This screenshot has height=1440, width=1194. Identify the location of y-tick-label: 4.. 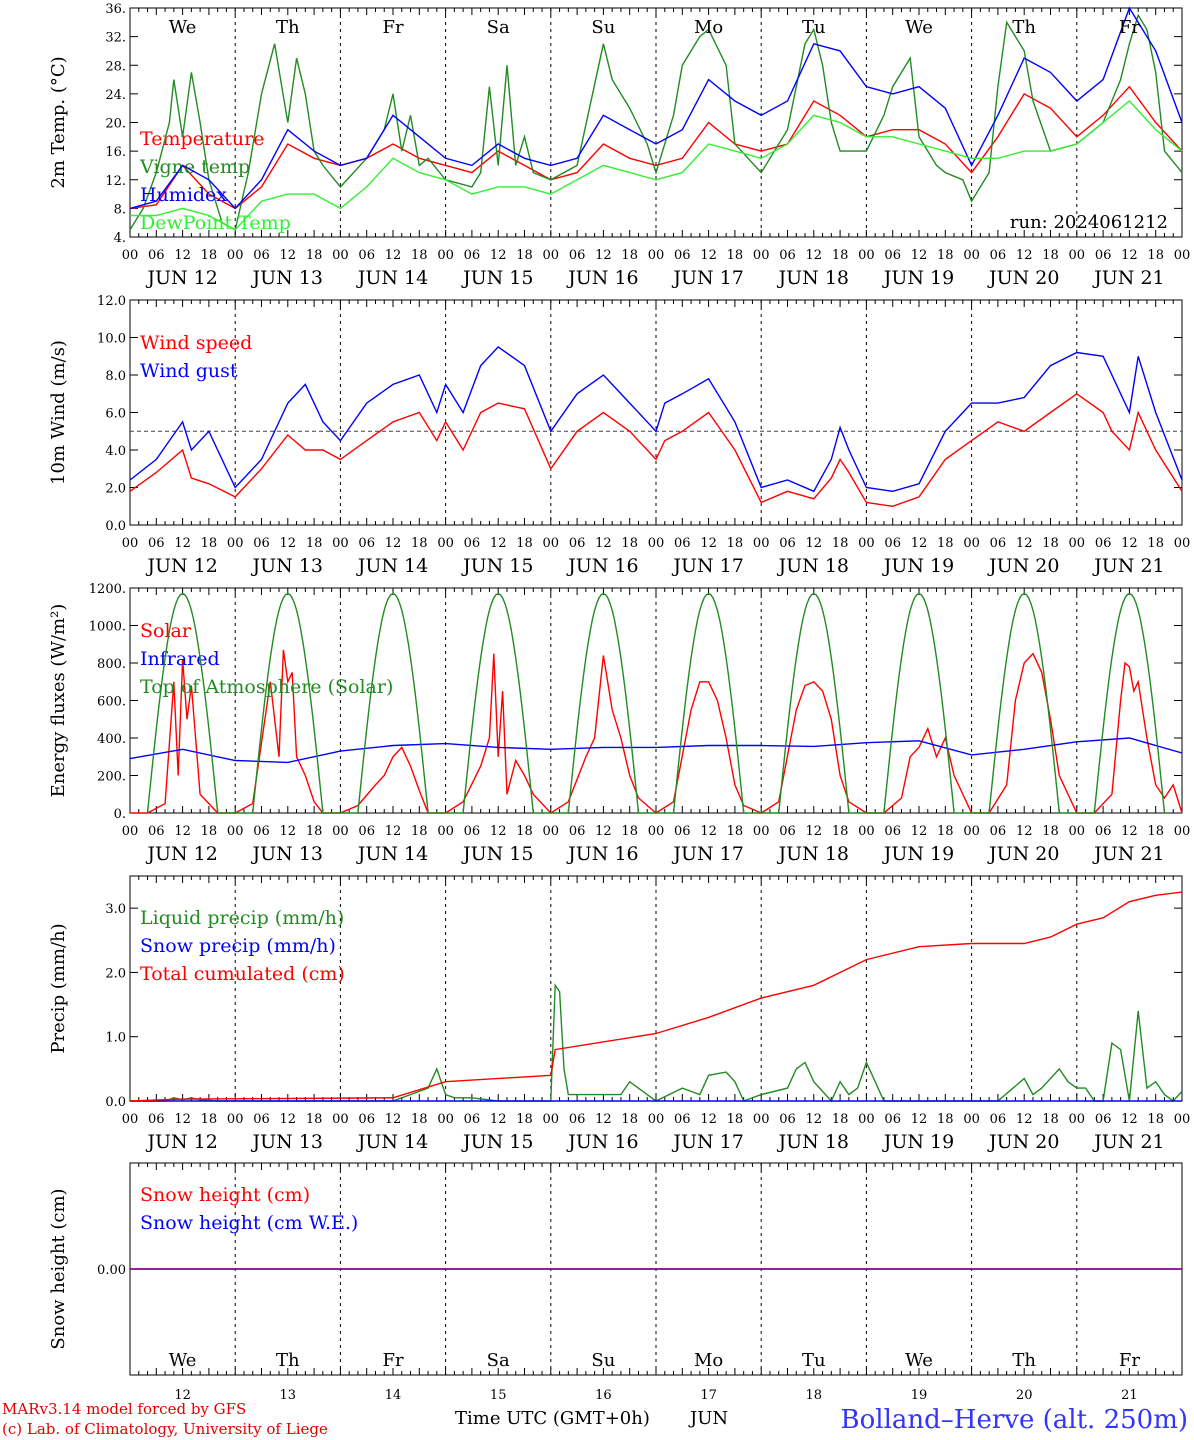
(120, 238).